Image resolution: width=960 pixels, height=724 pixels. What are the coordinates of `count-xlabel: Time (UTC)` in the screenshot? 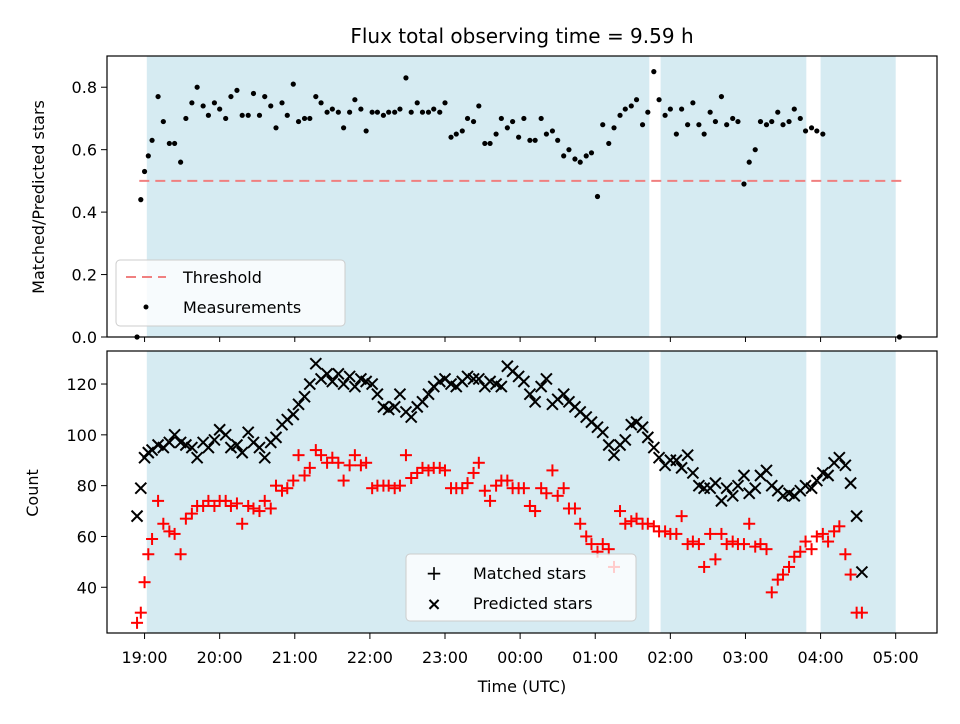 It's located at (521, 686).